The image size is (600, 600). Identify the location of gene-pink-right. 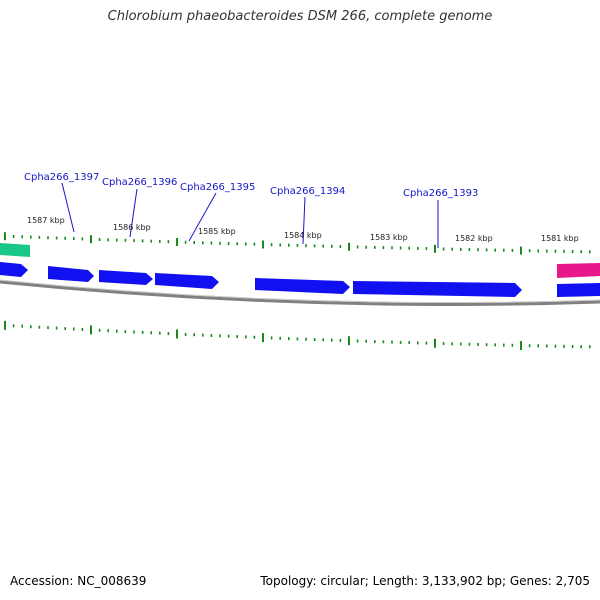
(578, 270).